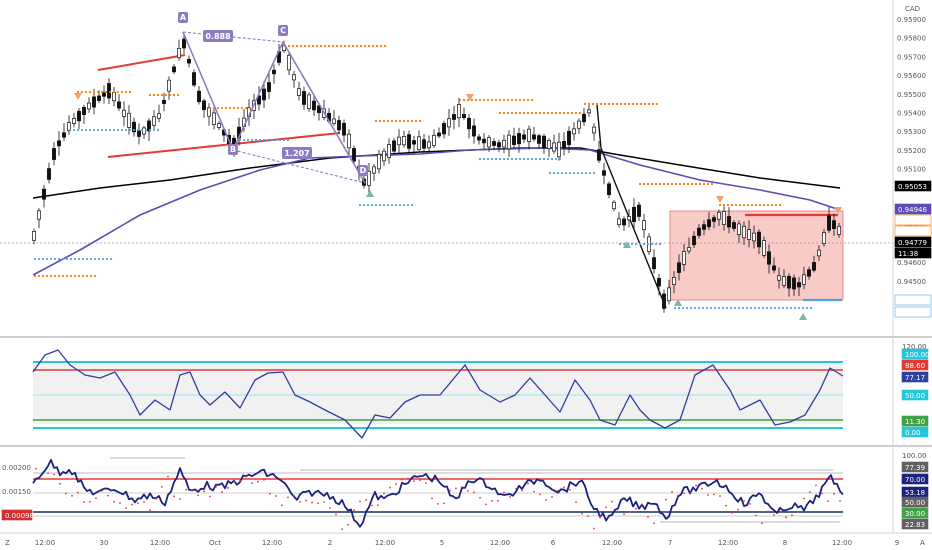 The width and height of the screenshot is (932, 550). What do you see at coordinates (442, 543) in the screenshot?
I see `time-tick: 5` at bounding box center [442, 543].